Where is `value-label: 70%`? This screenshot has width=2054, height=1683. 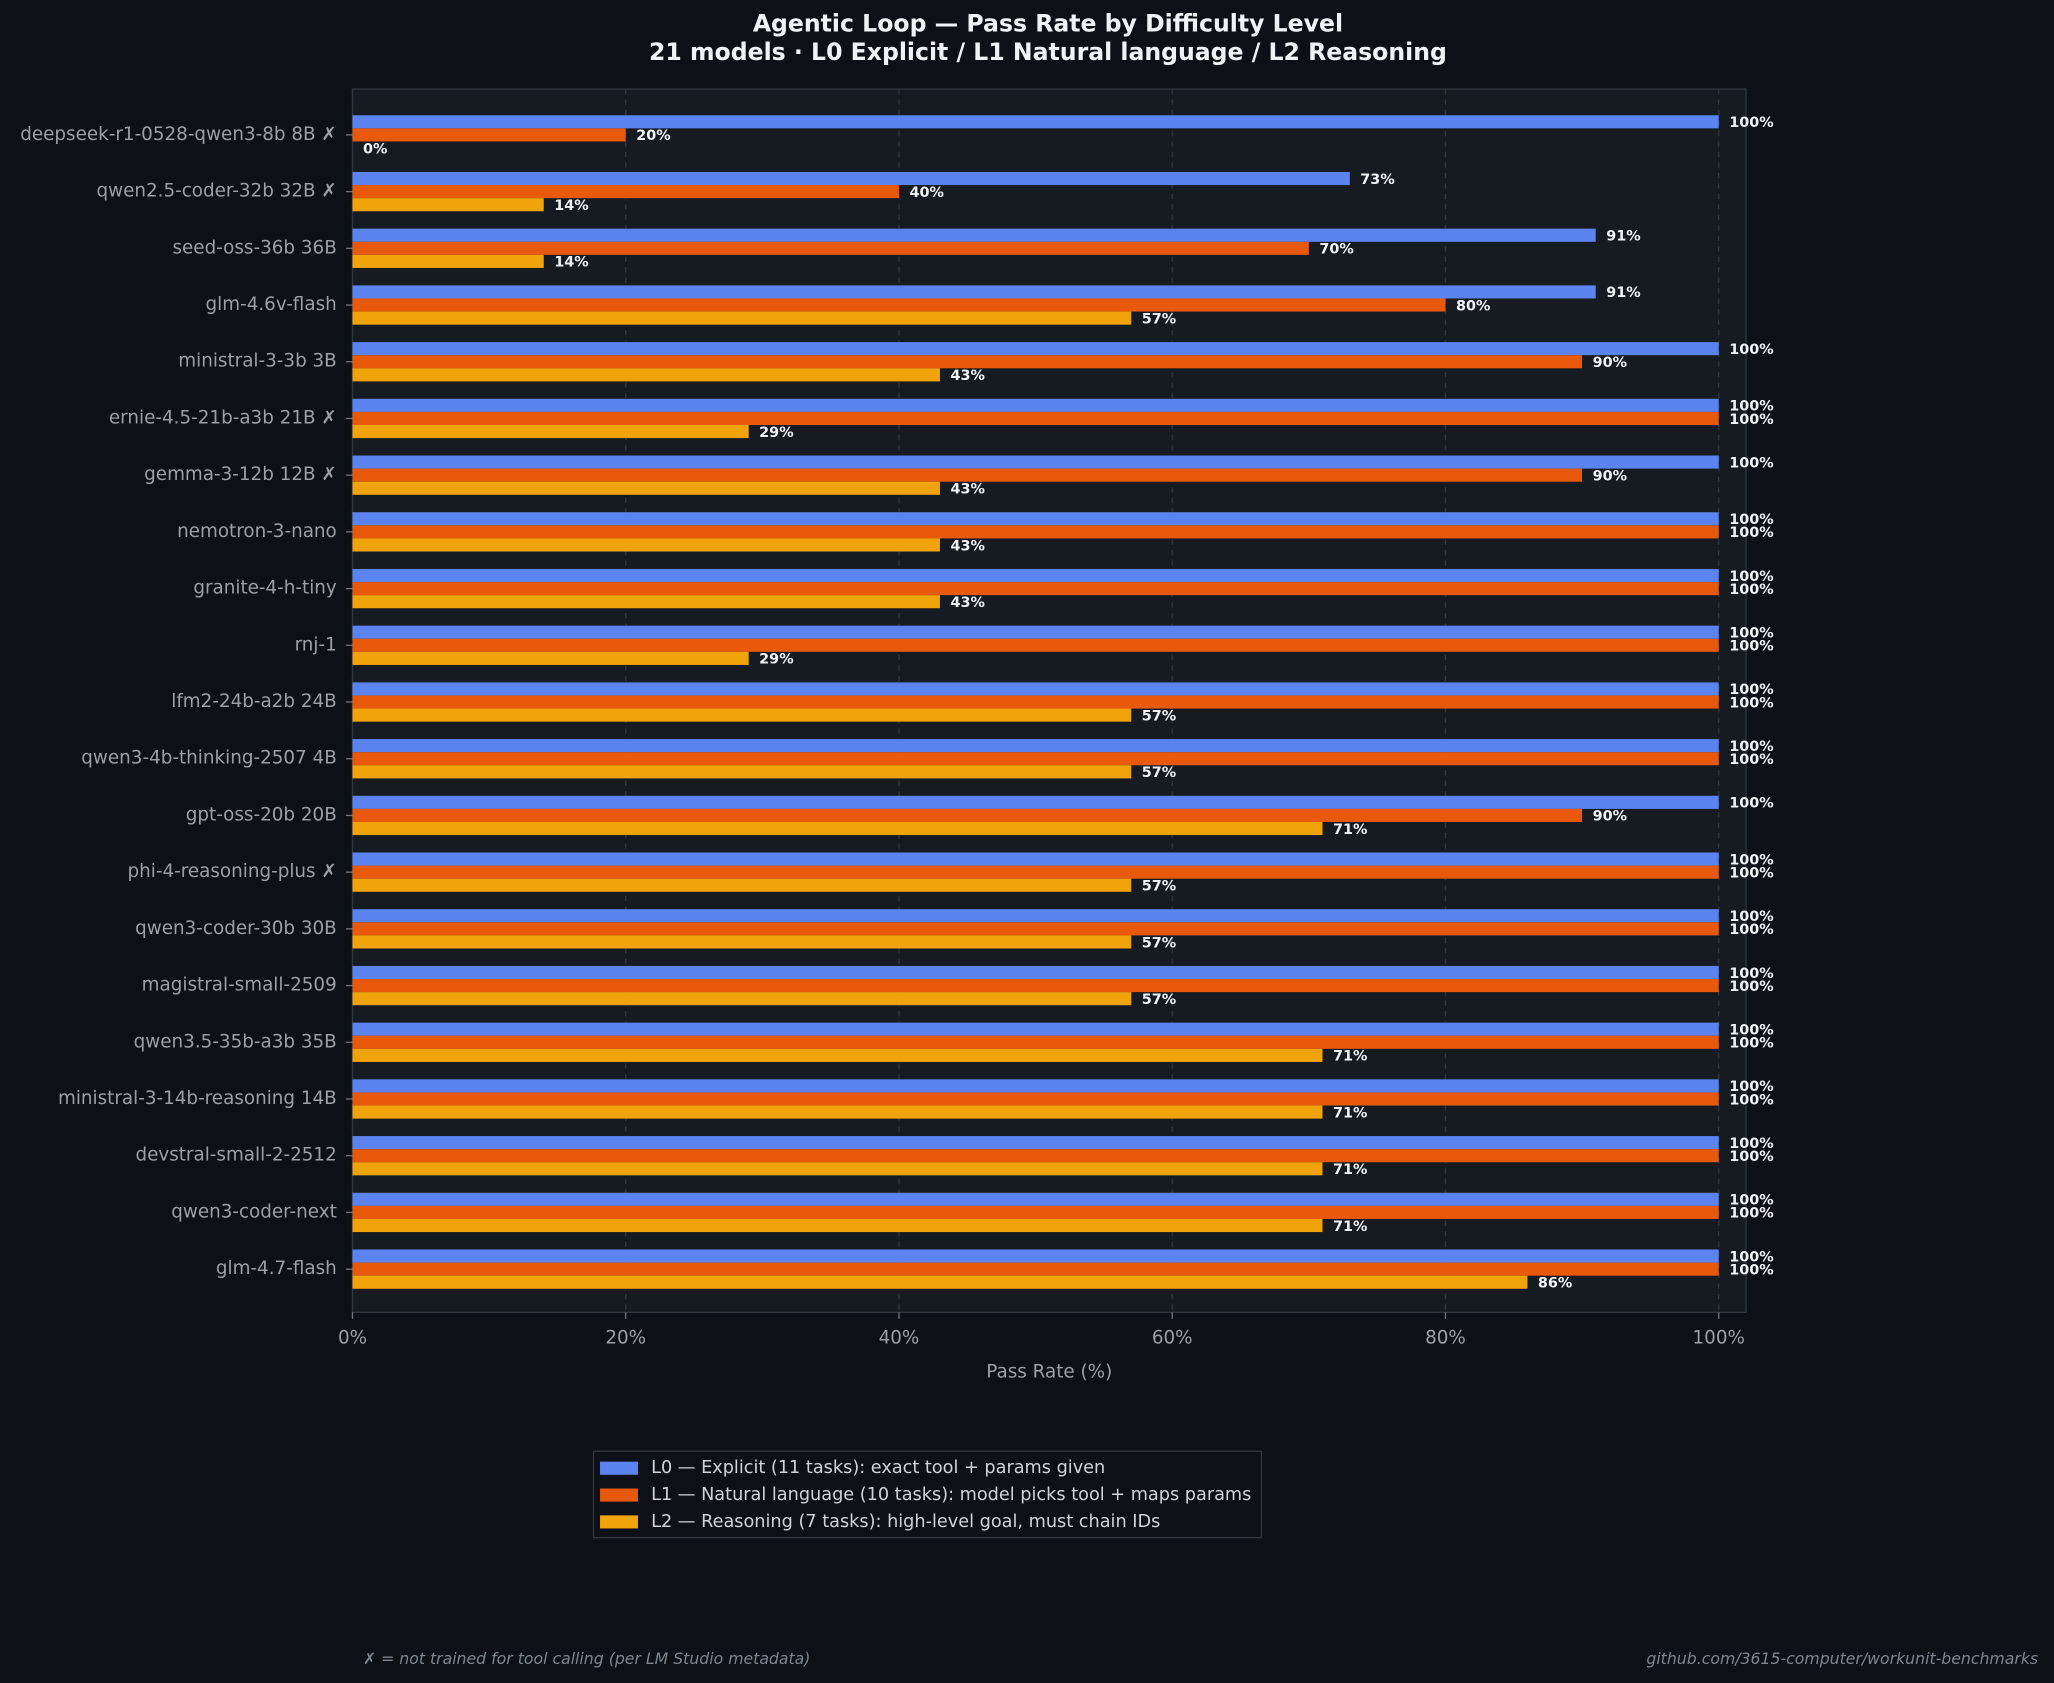
value-label: 70% is located at coordinates (1336, 250).